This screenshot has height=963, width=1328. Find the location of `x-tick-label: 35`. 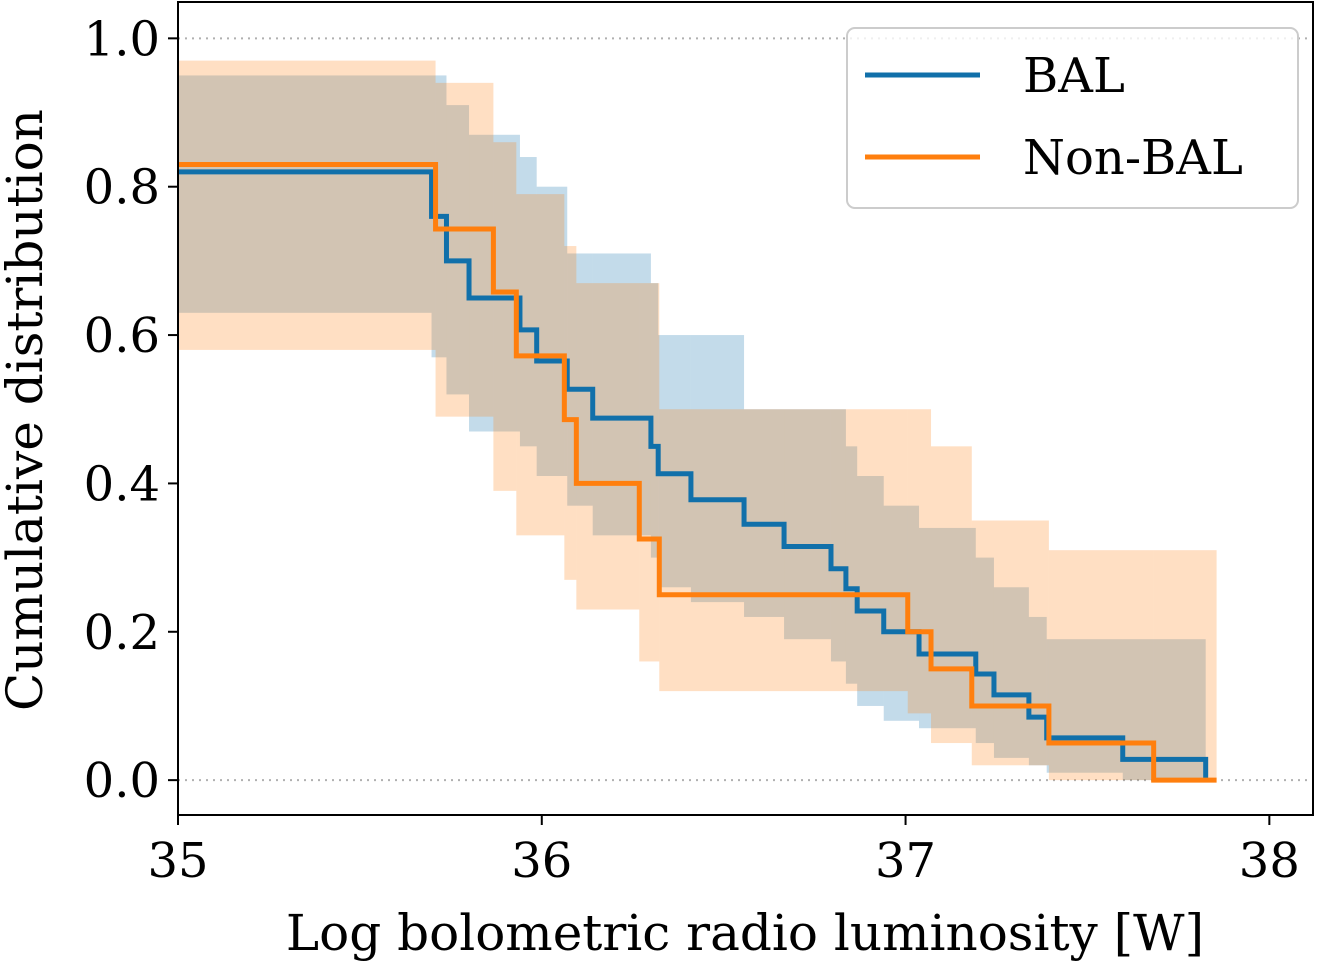

x-tick-label: 35 is located at coordinates (177, 861).